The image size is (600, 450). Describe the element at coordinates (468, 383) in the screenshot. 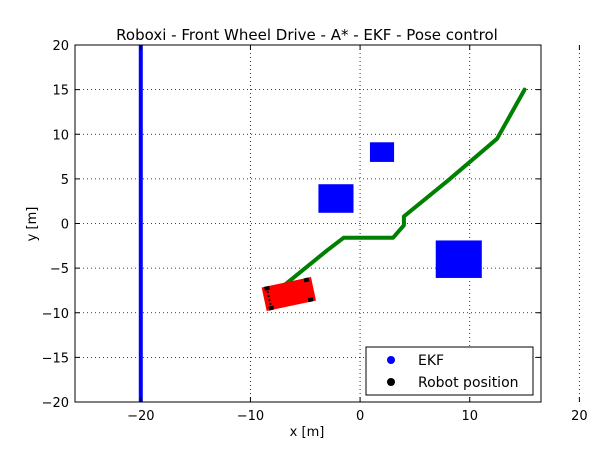

I see `legend-label: Robot position` at that location.